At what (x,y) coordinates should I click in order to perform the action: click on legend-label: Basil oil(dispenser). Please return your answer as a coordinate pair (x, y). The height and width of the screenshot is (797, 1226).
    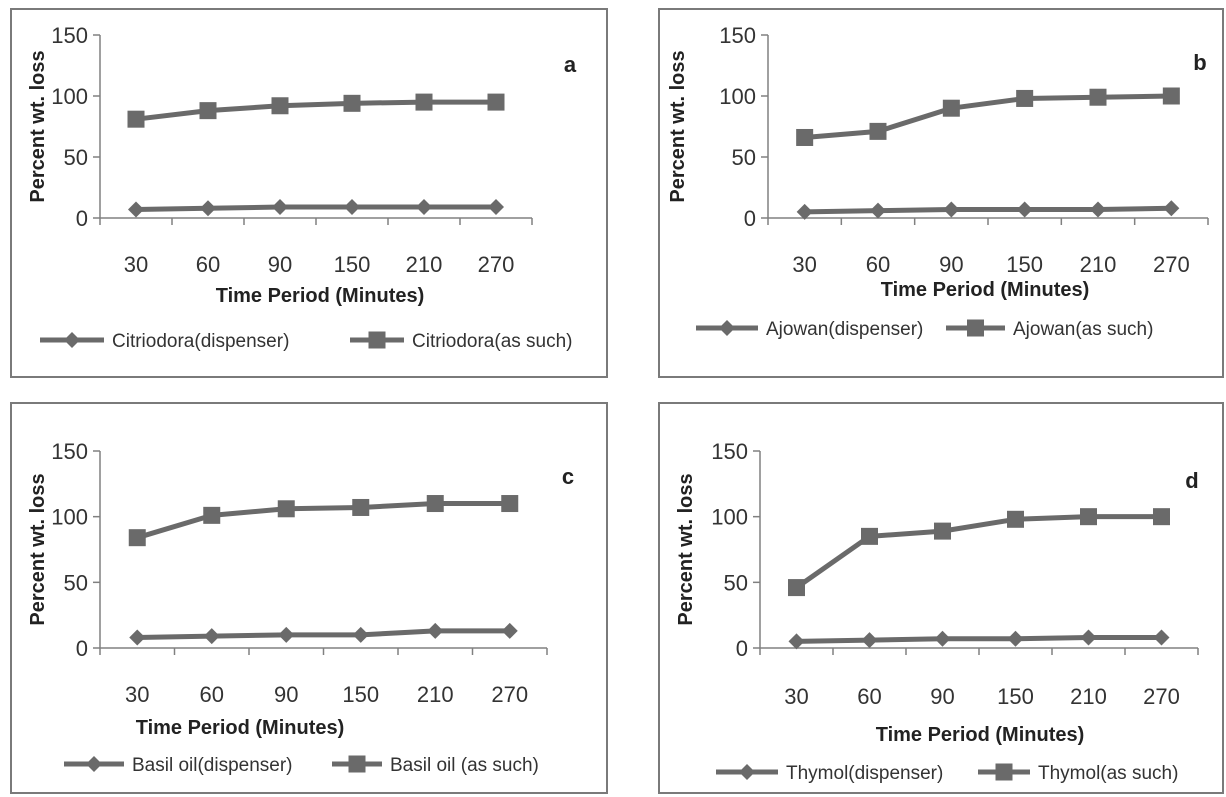
    Looking at the image, I should click on (212, 765).